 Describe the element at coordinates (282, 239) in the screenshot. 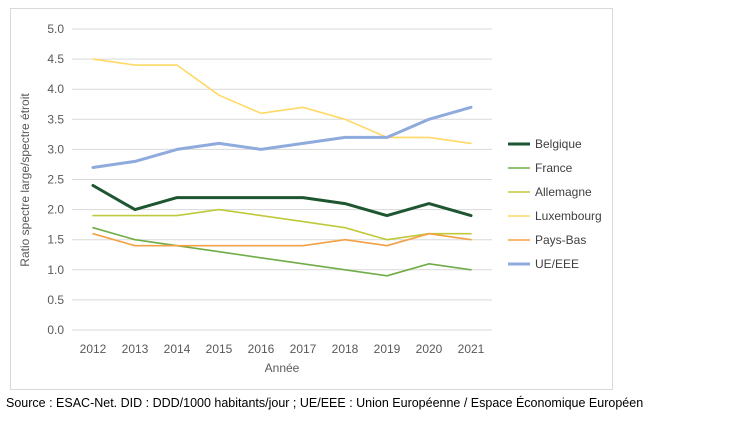

I see `series-line-pays-bas` at that location.